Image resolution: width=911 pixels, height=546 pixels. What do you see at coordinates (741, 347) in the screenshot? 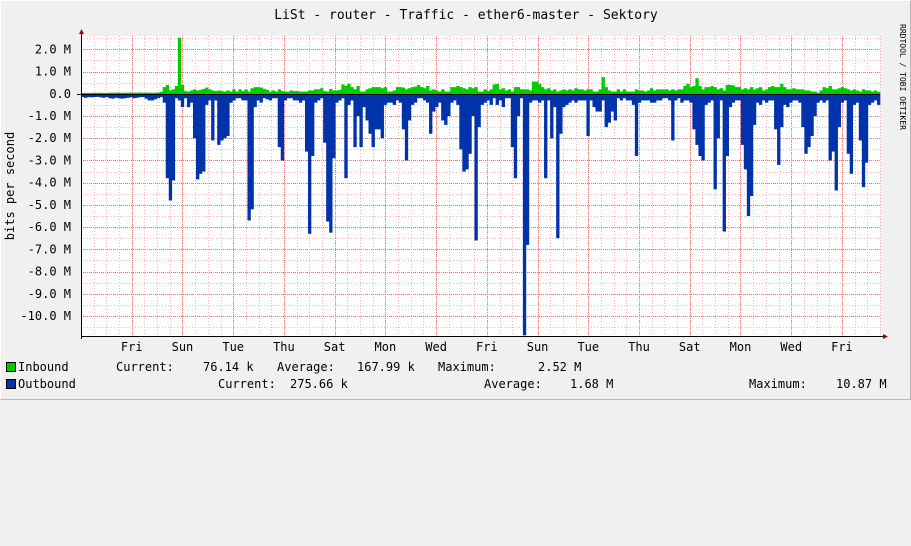
I see `x-tick-label: Mon` at bounding box center [741, 347].